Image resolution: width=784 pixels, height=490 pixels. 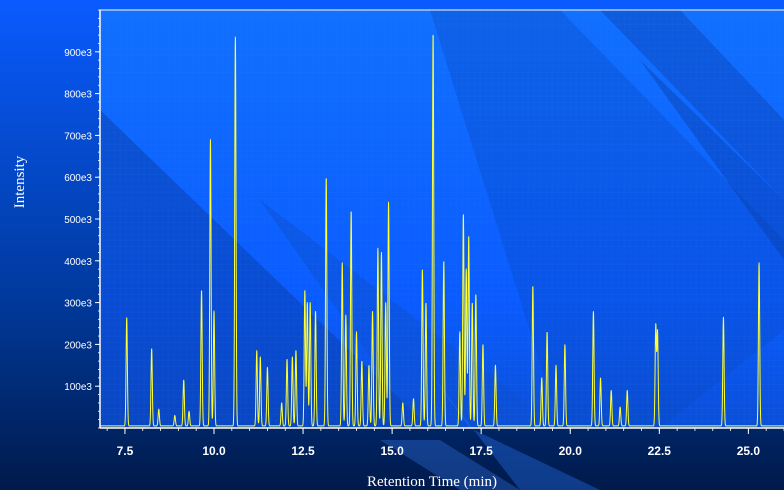 What do you see at coordinates (78, 95) in the screenshot?
I see `y-tick-label: 800e3` at bounding box center [78, 95].